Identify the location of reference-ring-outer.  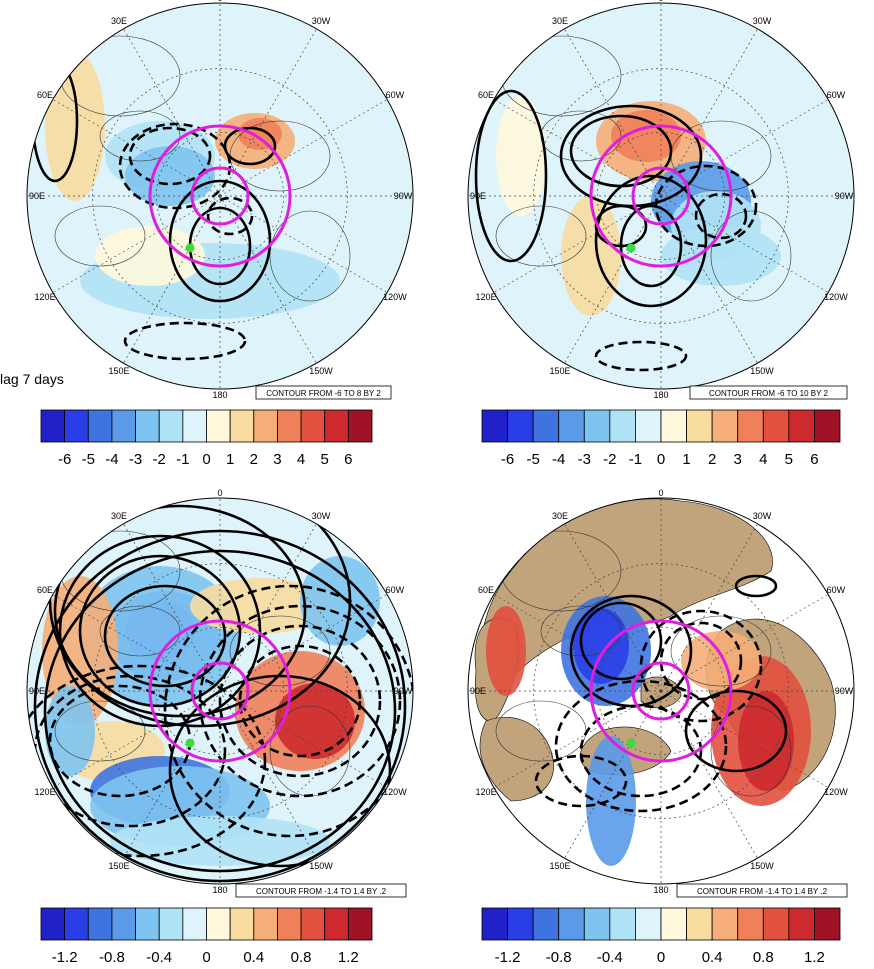
(661, 196).